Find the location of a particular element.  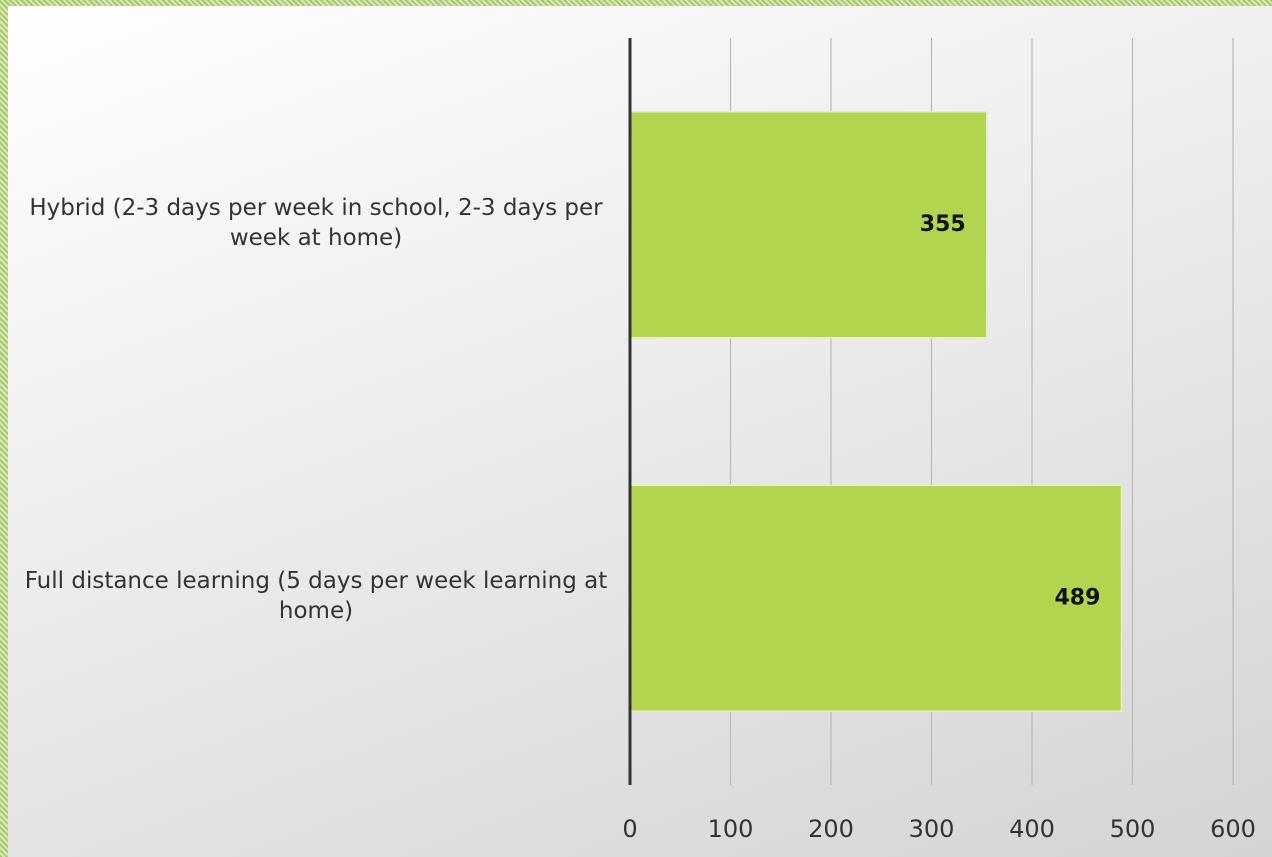

x-tick-label: 100 is located at coordinates (731, 829).